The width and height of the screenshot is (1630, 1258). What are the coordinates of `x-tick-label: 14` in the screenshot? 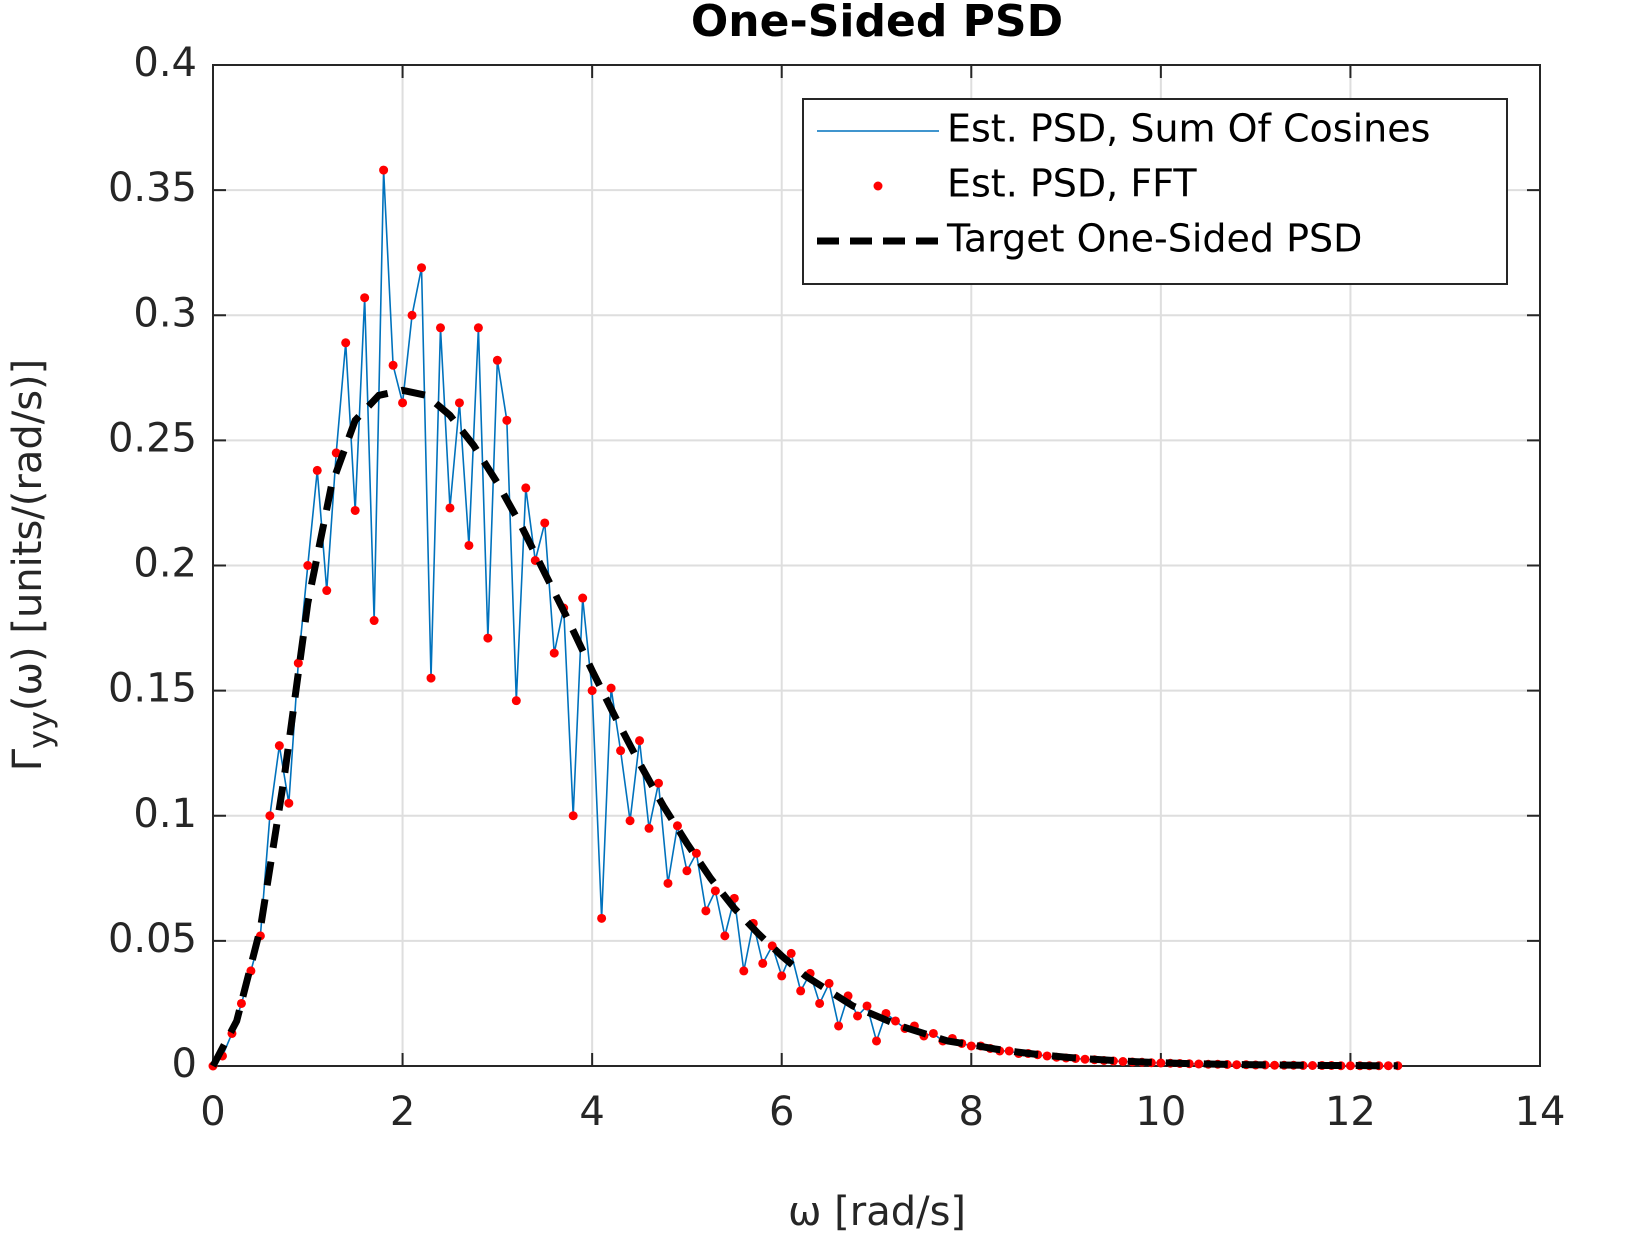 It's located at (1540, 1112).